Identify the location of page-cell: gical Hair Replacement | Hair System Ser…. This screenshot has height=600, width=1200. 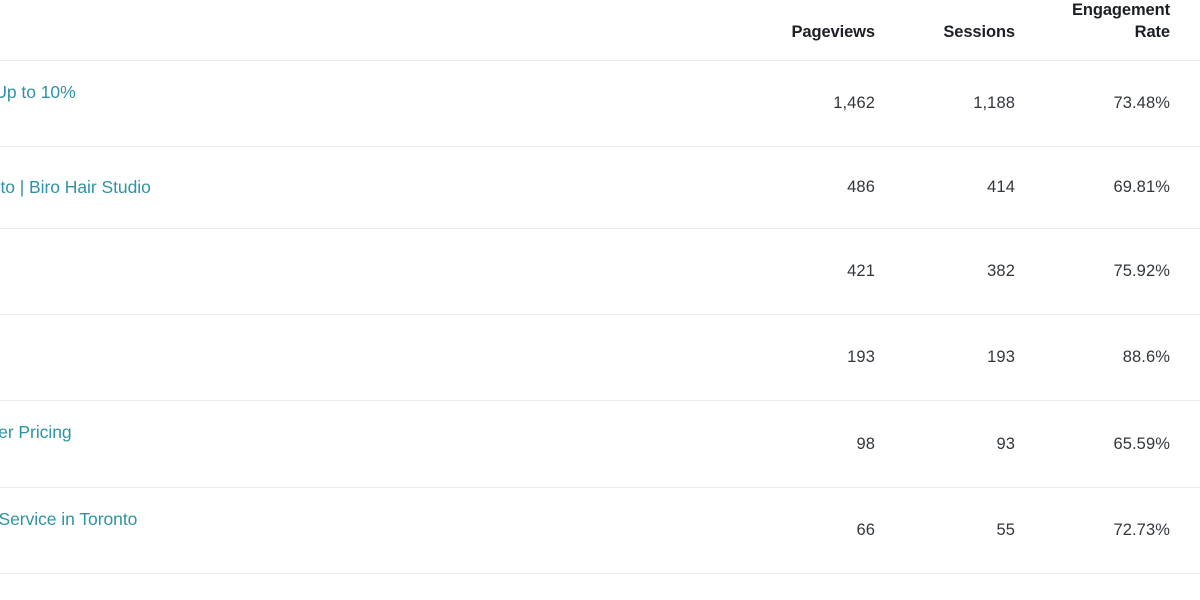
(380, 530).